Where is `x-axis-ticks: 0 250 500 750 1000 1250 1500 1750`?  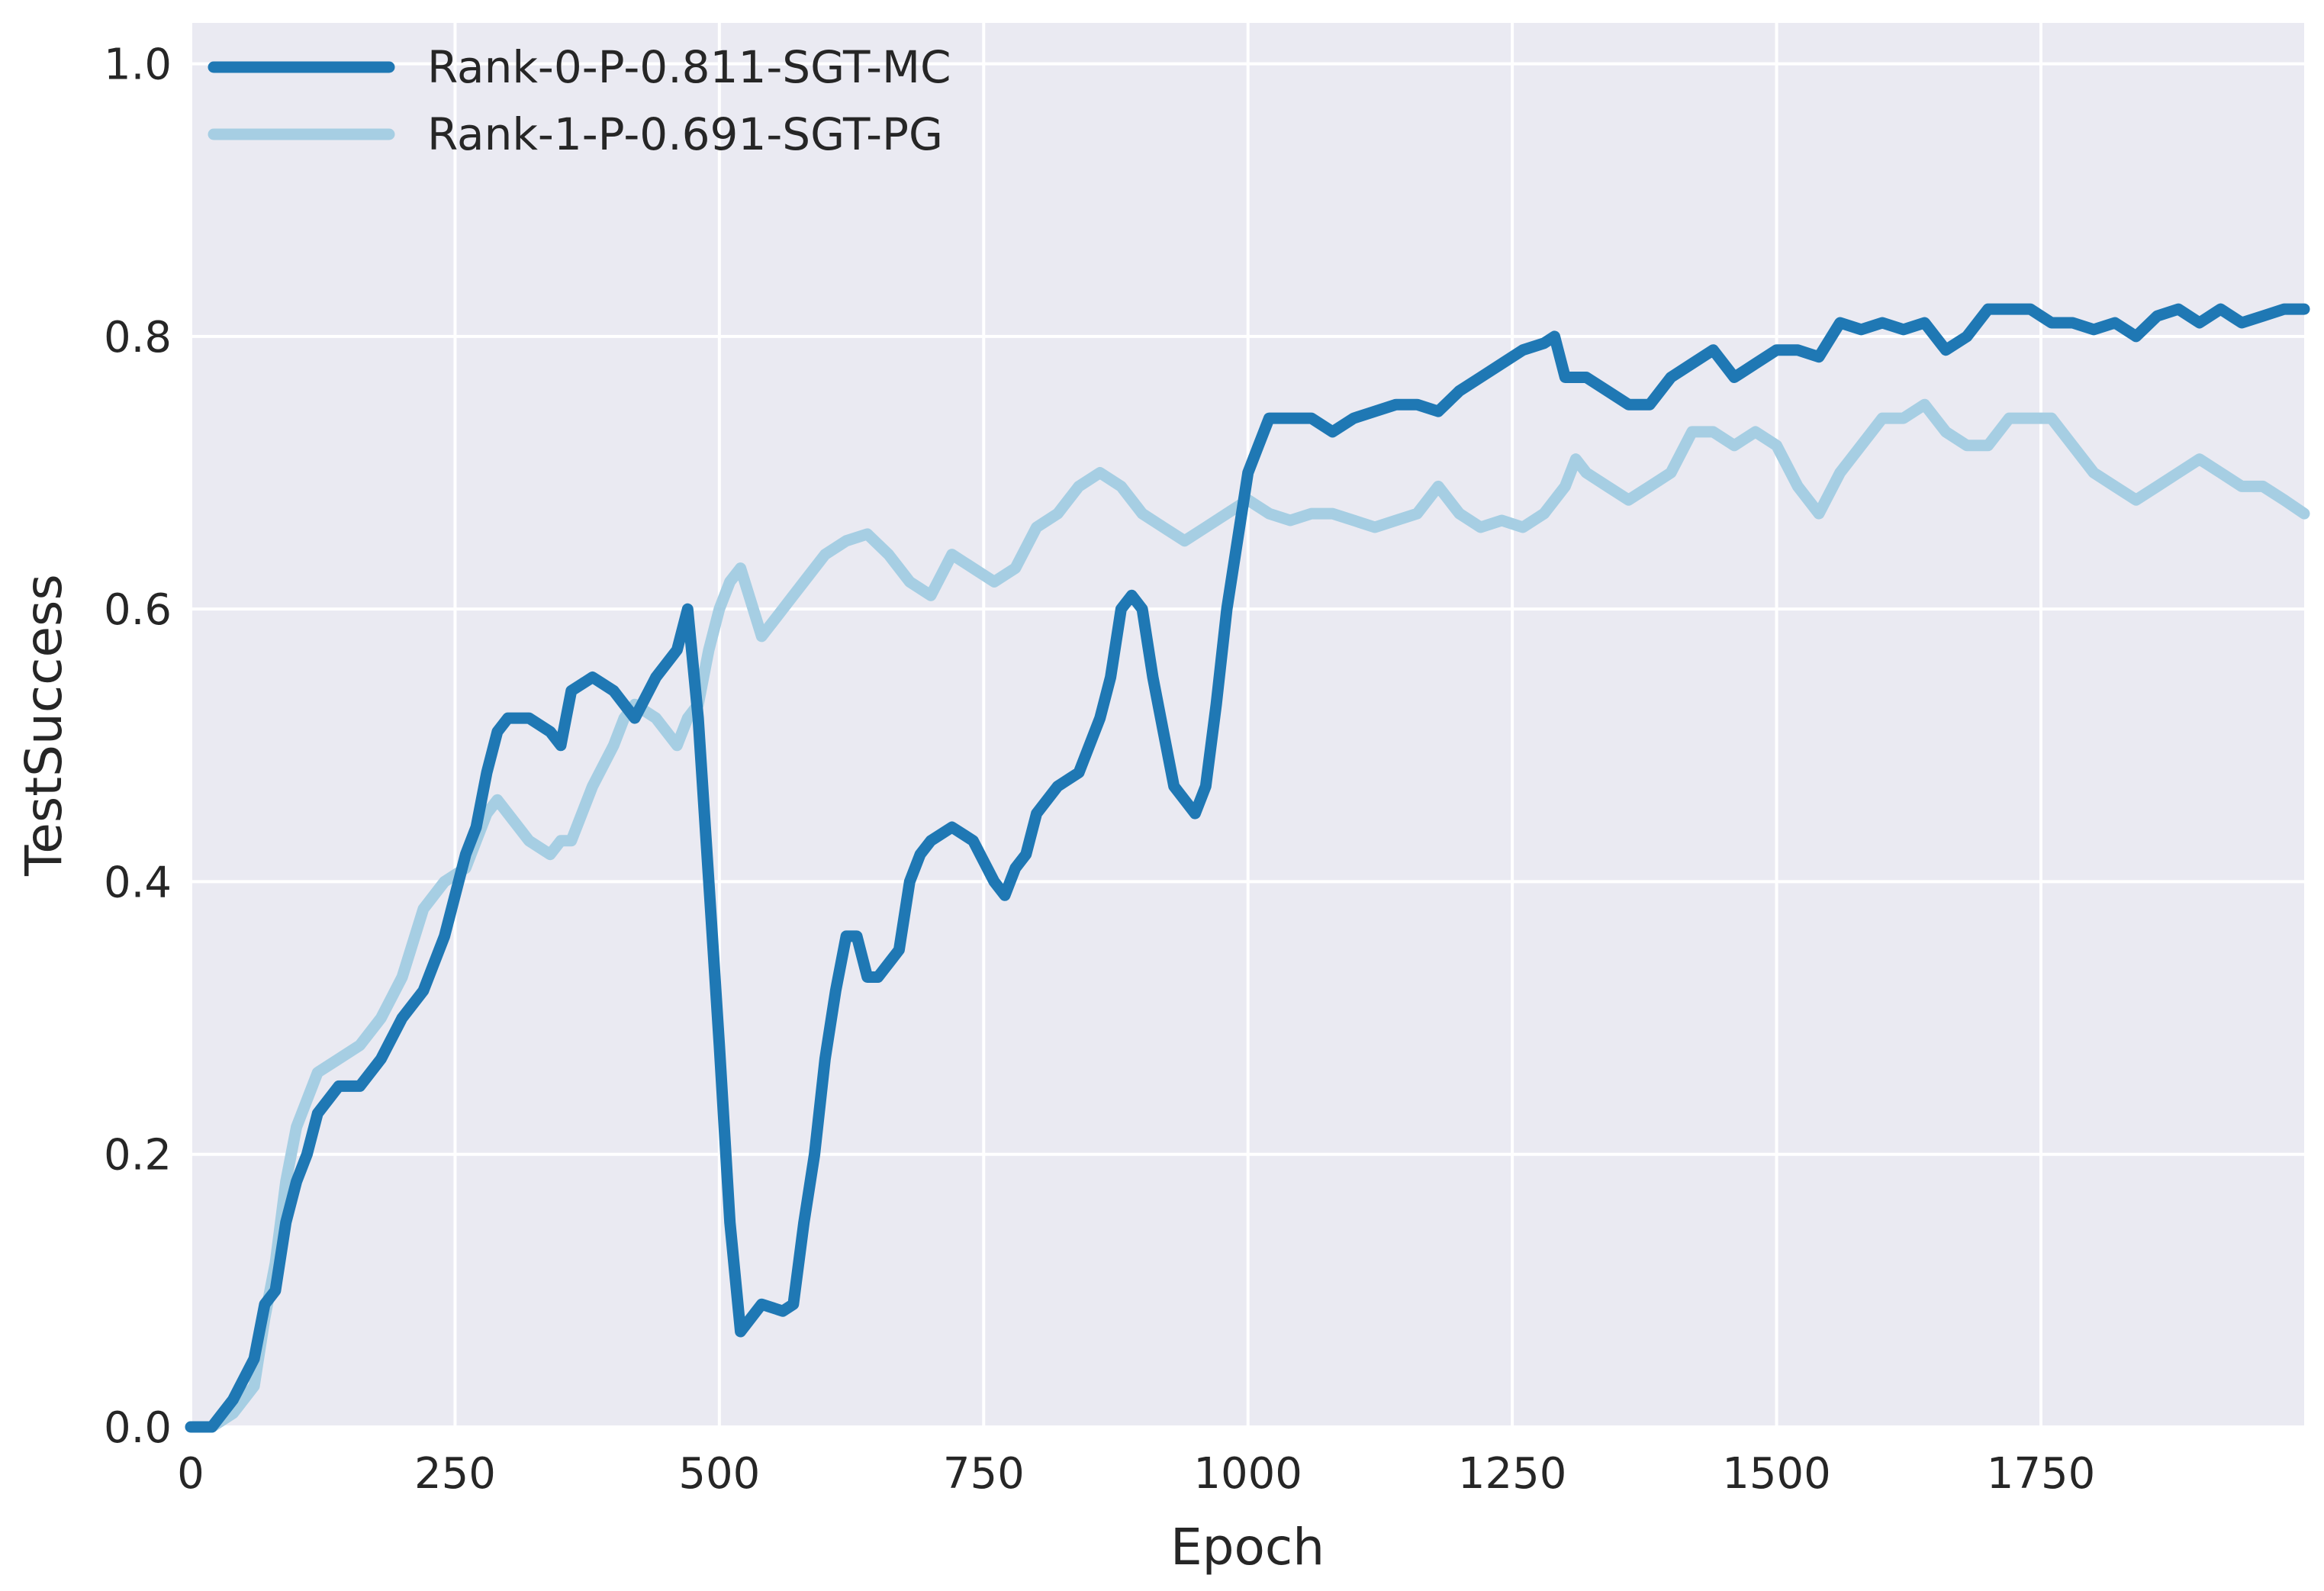
x-axis-ticks: 0 250 500 750 1000 1250 1500 1750 is located at coordinates (1136, 1474).